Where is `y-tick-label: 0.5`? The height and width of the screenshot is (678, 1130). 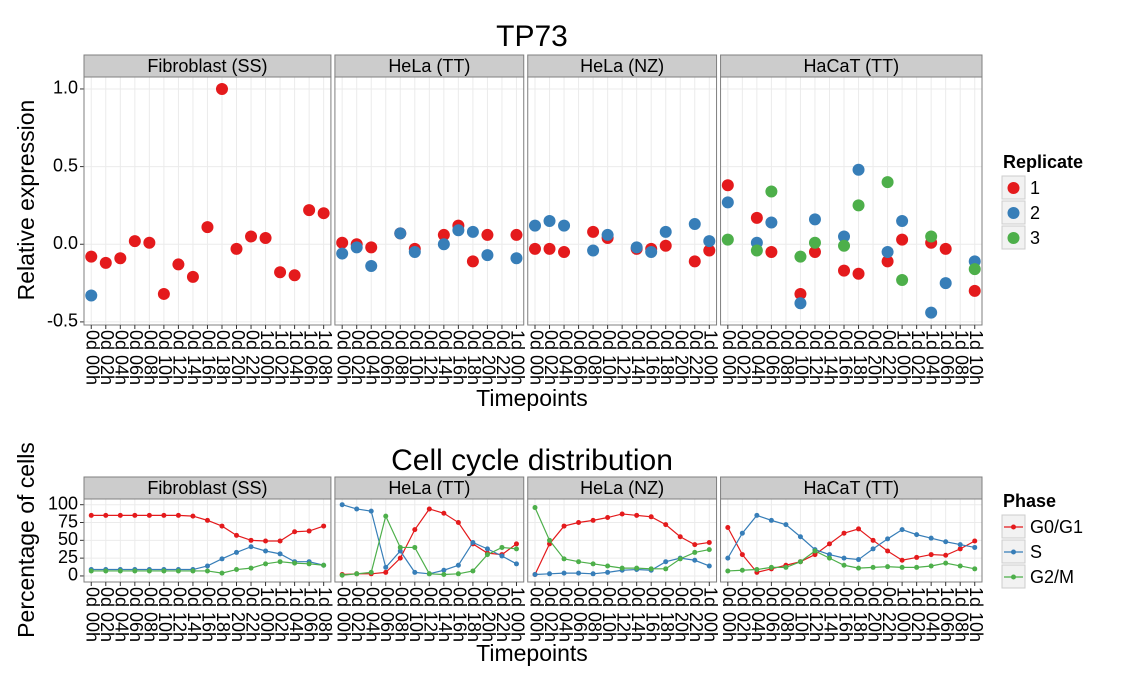
y-tick-label: 0.5 is located at coordinates (65, 165).